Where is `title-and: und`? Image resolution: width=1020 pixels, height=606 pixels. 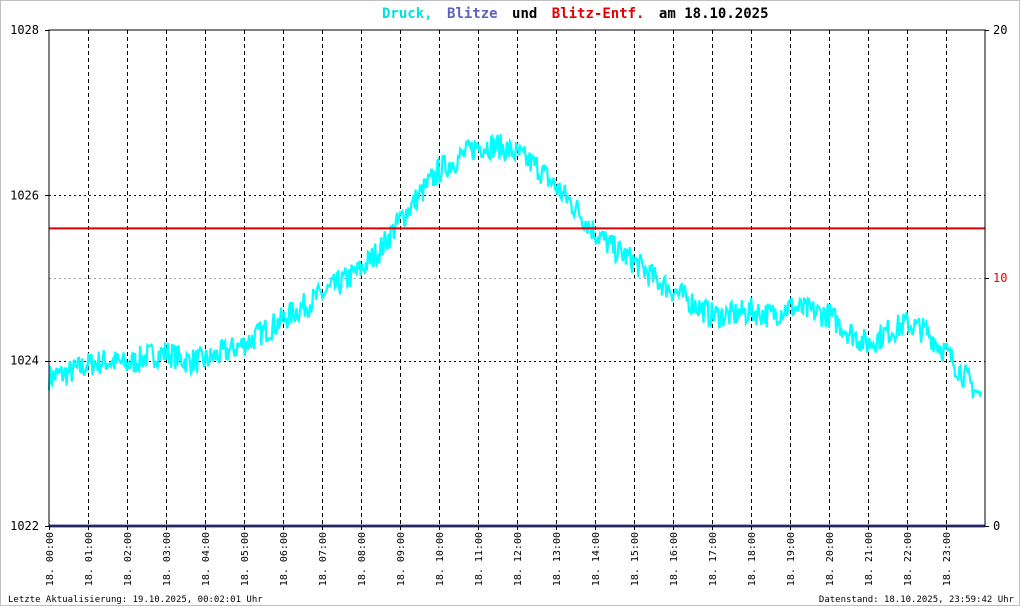
title-and: und is located at coordinates (524, 14).